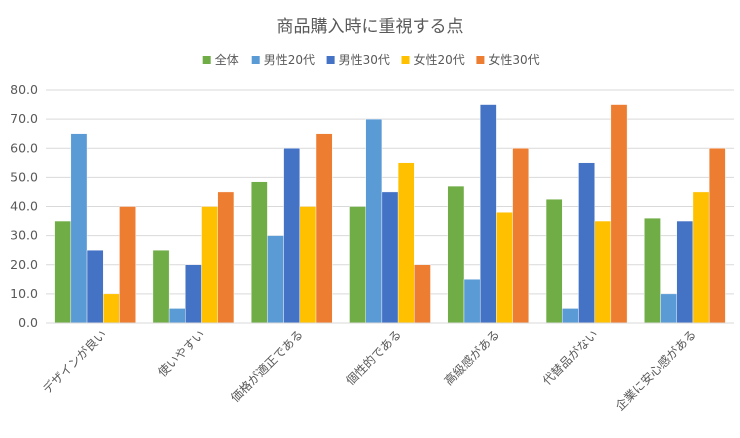 The height and width of the screenshot is (438, 740). What do you see at coordinates (364, 60) in the screenshot?
I see `legend-label: 男性30代` at bounding box center [364, 60].